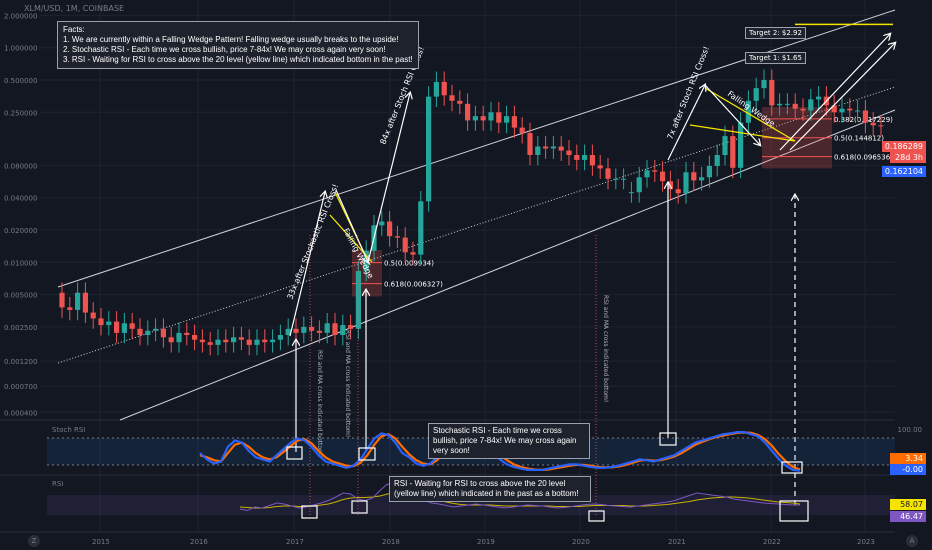  What do you see at coordinates (903, 146) in the screenshot?
I see `last-price-badge: 0.186289` at bounding box center [903, 146].